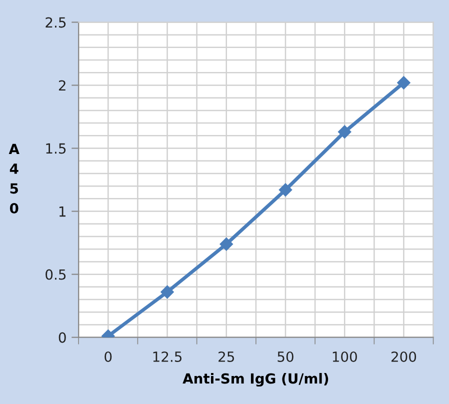  What do you see at coordinates (56, 274) in the screenshot?
I see `y-tick-label: 0.5` at bounding box center [56, 274].